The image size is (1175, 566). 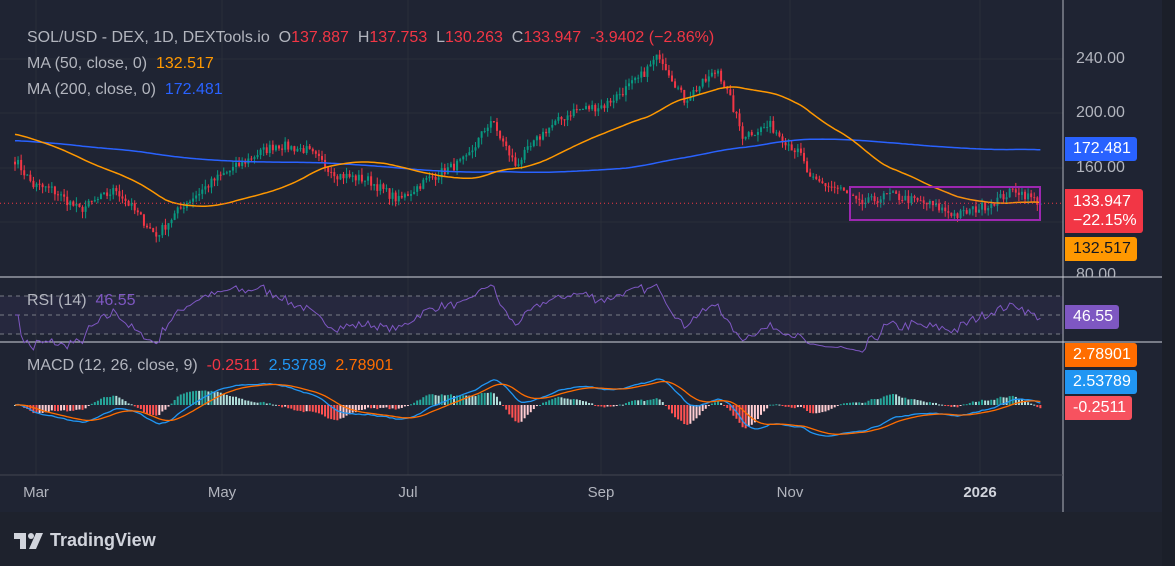 I want to click on rsi-legend: RSI (14) 46.55, so click(x=81, y=301).